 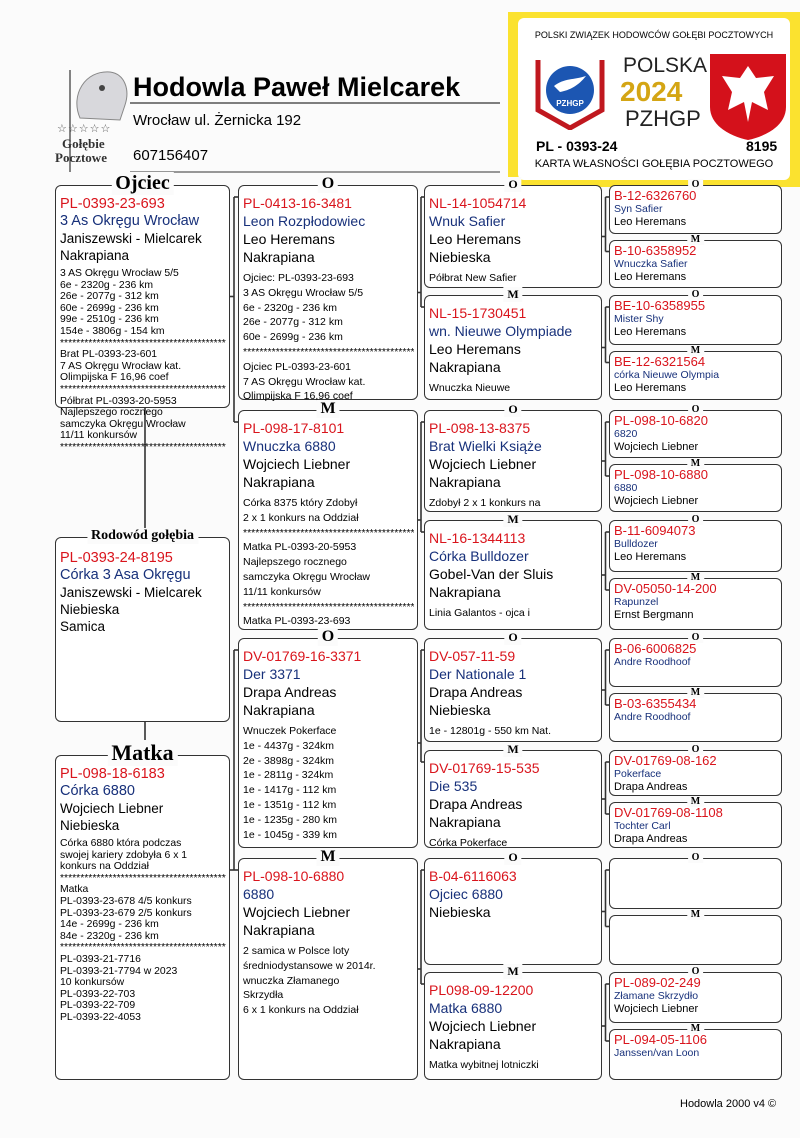 I want to click on notes: Matka wybitnej lotniczki, so click(x=513, y=1064).